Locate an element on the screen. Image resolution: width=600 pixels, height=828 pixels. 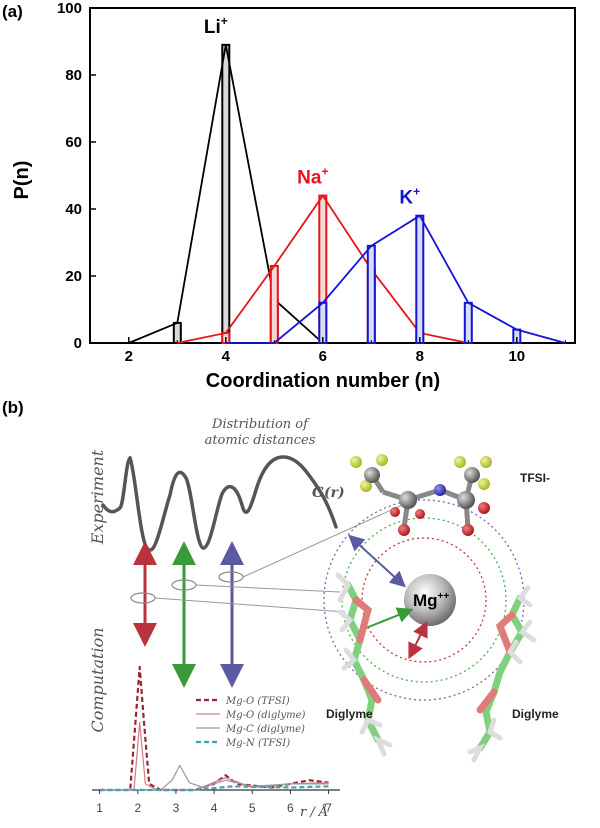
y-tick-label: 0 is located at coordinates (78, 343).